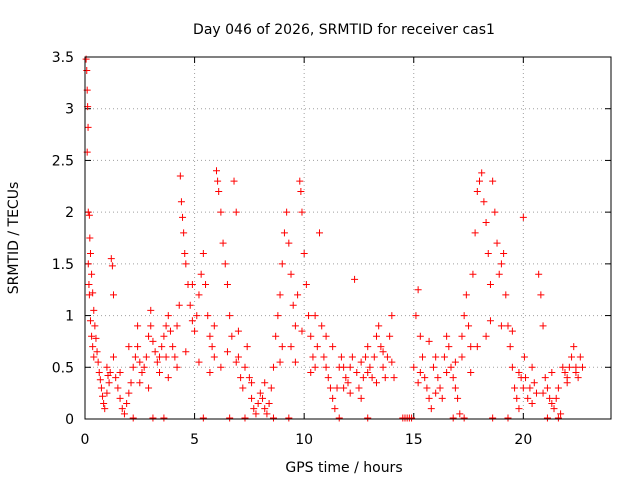 The image size is (640, 480). What do you see at coordinates (63, 265) in the screenshot?
I see `y-tick-label: 1.5` at bounding box center [63, 265].